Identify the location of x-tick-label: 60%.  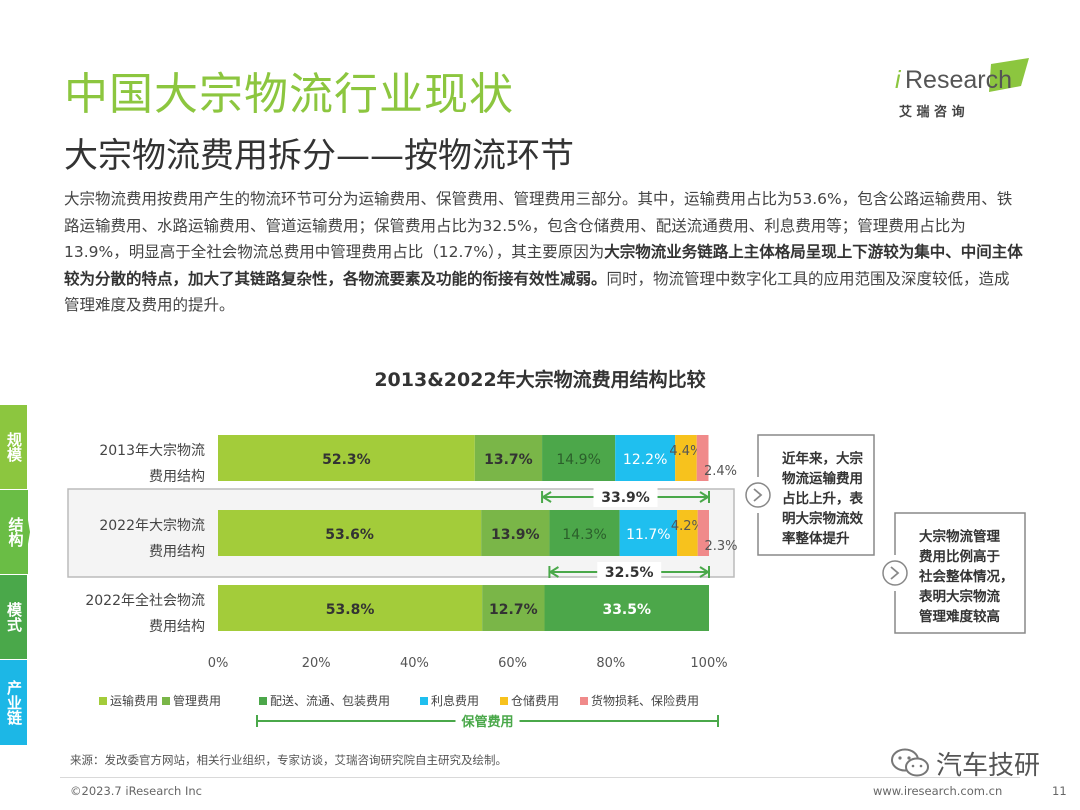
(512, 663).